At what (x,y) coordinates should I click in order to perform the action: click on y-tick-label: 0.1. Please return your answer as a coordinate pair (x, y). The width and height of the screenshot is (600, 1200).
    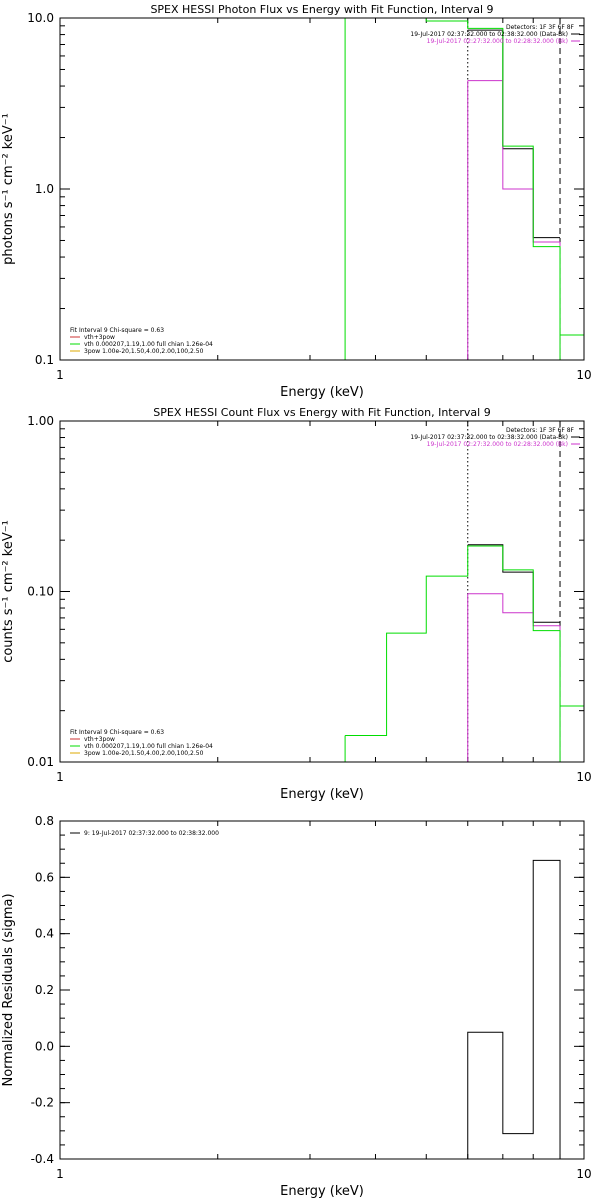
    Looking at the image, I should click on (44, 360).